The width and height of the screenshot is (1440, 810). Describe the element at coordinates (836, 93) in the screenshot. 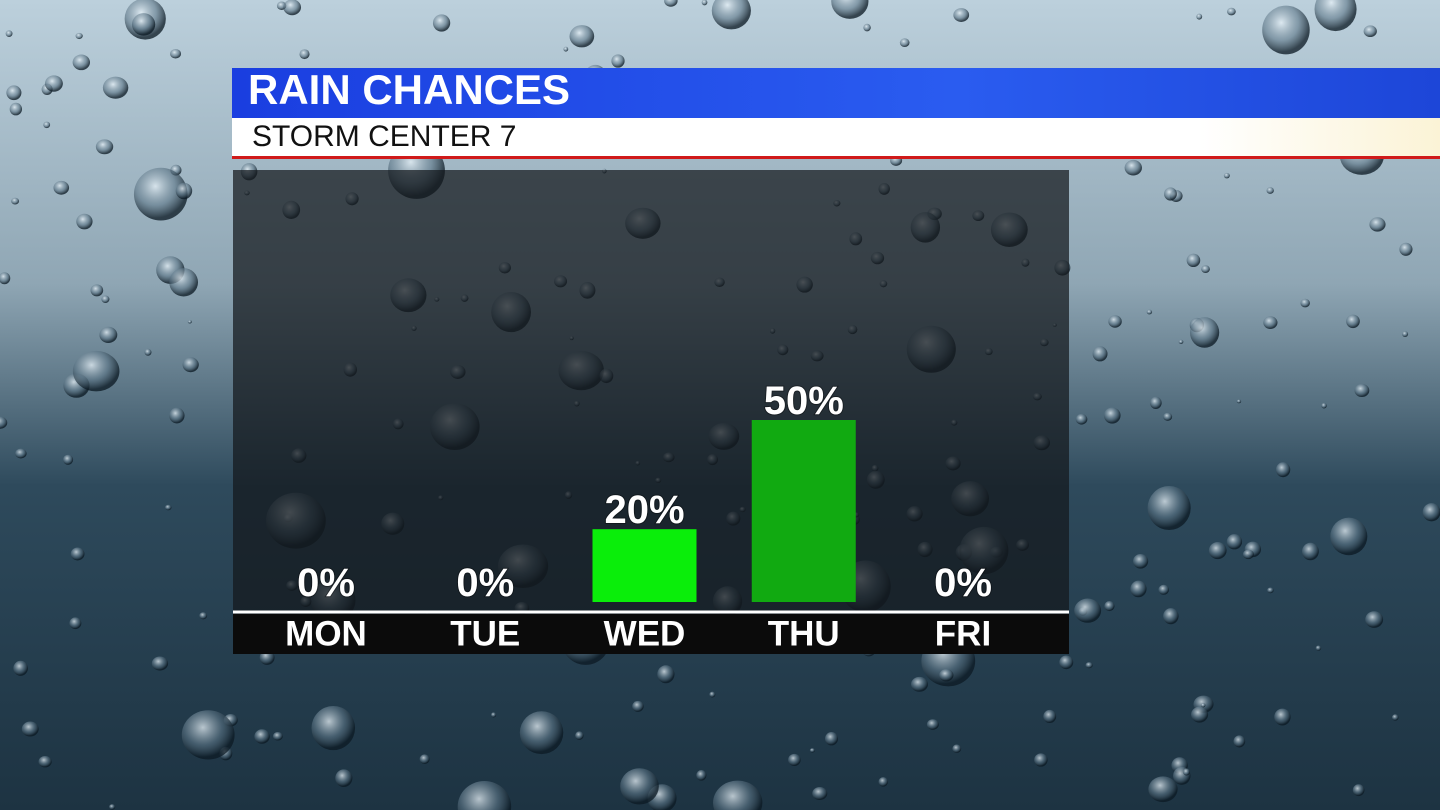

I see `title-bar` at that location.